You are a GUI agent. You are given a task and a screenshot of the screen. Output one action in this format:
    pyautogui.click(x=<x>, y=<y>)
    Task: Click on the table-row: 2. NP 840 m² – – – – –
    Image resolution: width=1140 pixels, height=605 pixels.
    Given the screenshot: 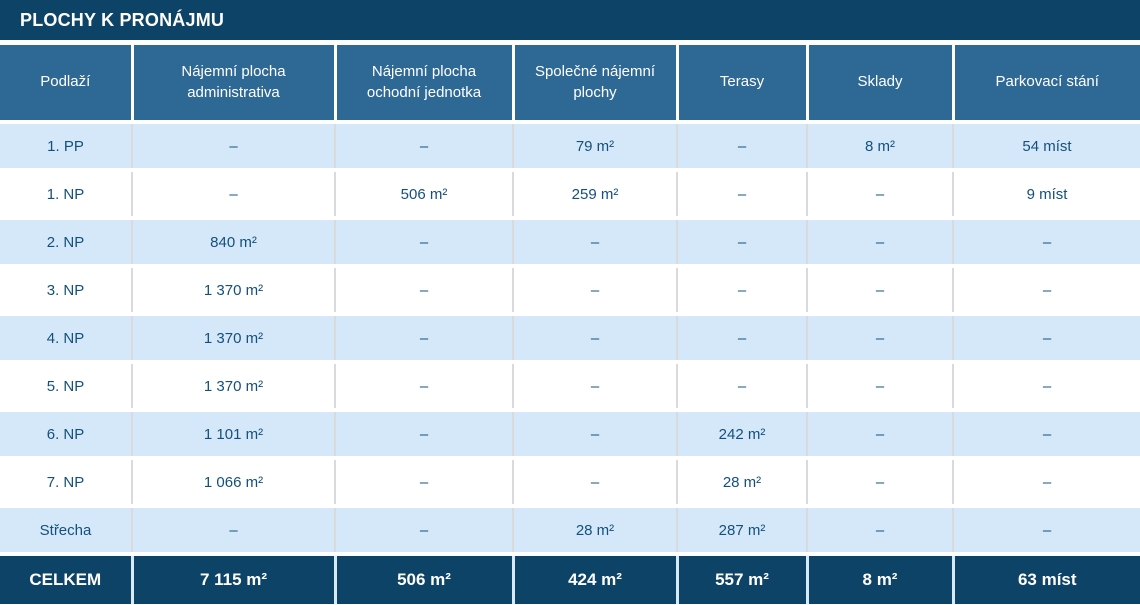 What is the action you would take?
    pyautogui.click(x=570, y=243)
    